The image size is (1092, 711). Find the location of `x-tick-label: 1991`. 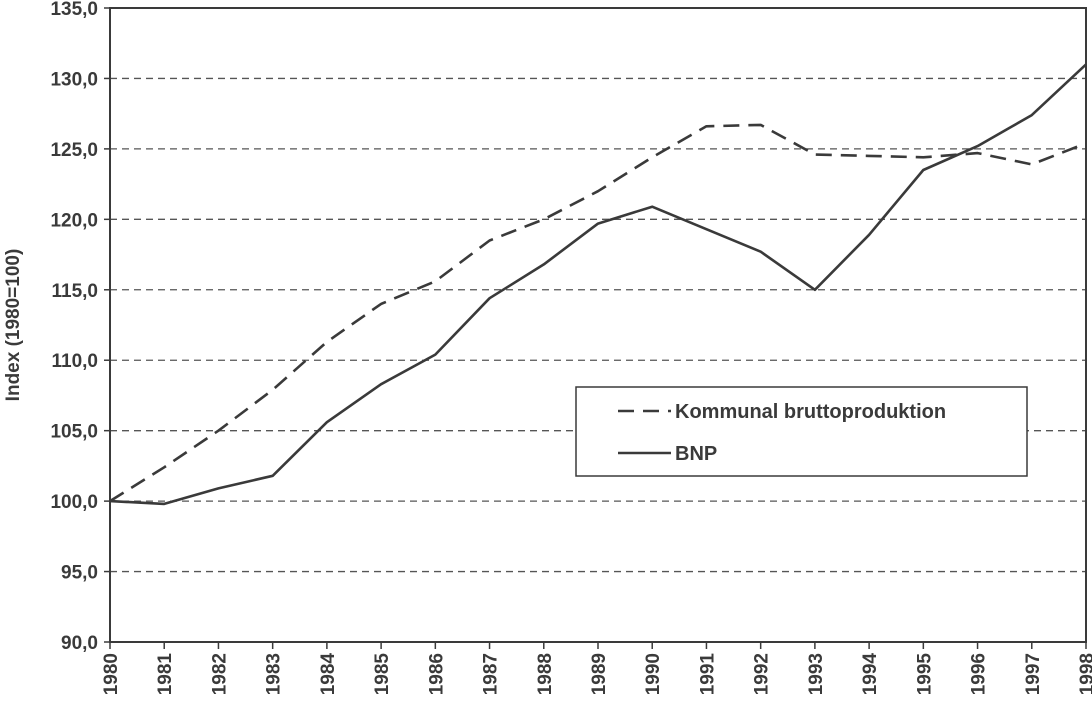

x-tick-label: 1991 is located at coordinates (707, 674).